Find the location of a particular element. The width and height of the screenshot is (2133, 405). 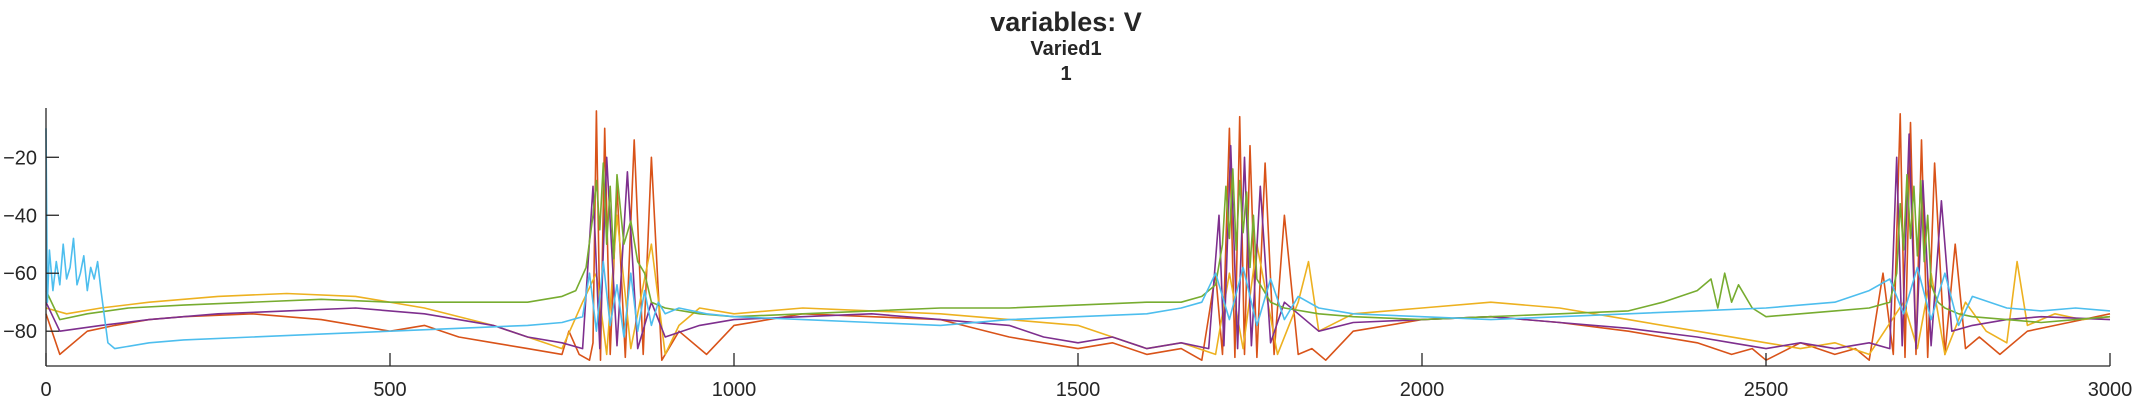

x-tick-label: 2500 is located at coordinates (1766, 389).